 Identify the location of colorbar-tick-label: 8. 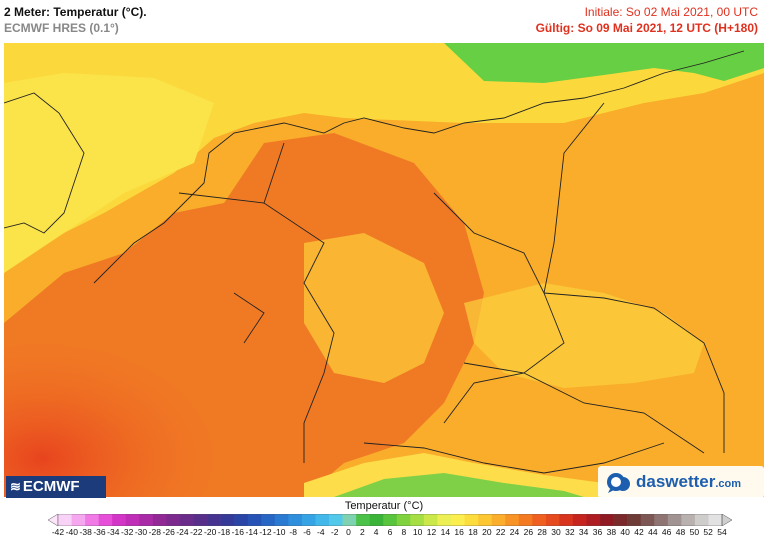
(404, 532).